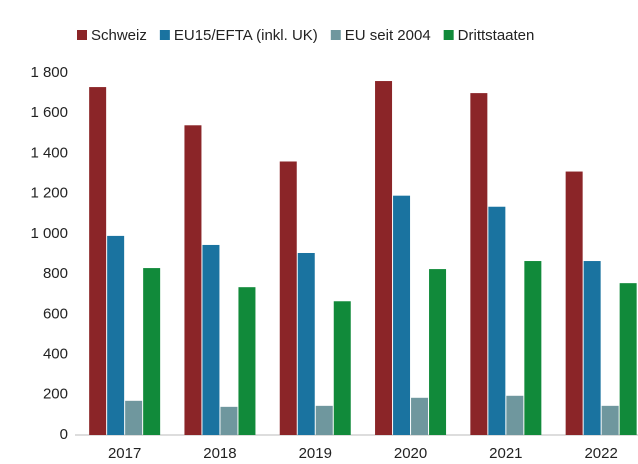  What do you see at coordinates (219, 453) in the screenshot?
I see `x-tick-label: 2018` at bounding box center [219, 453].